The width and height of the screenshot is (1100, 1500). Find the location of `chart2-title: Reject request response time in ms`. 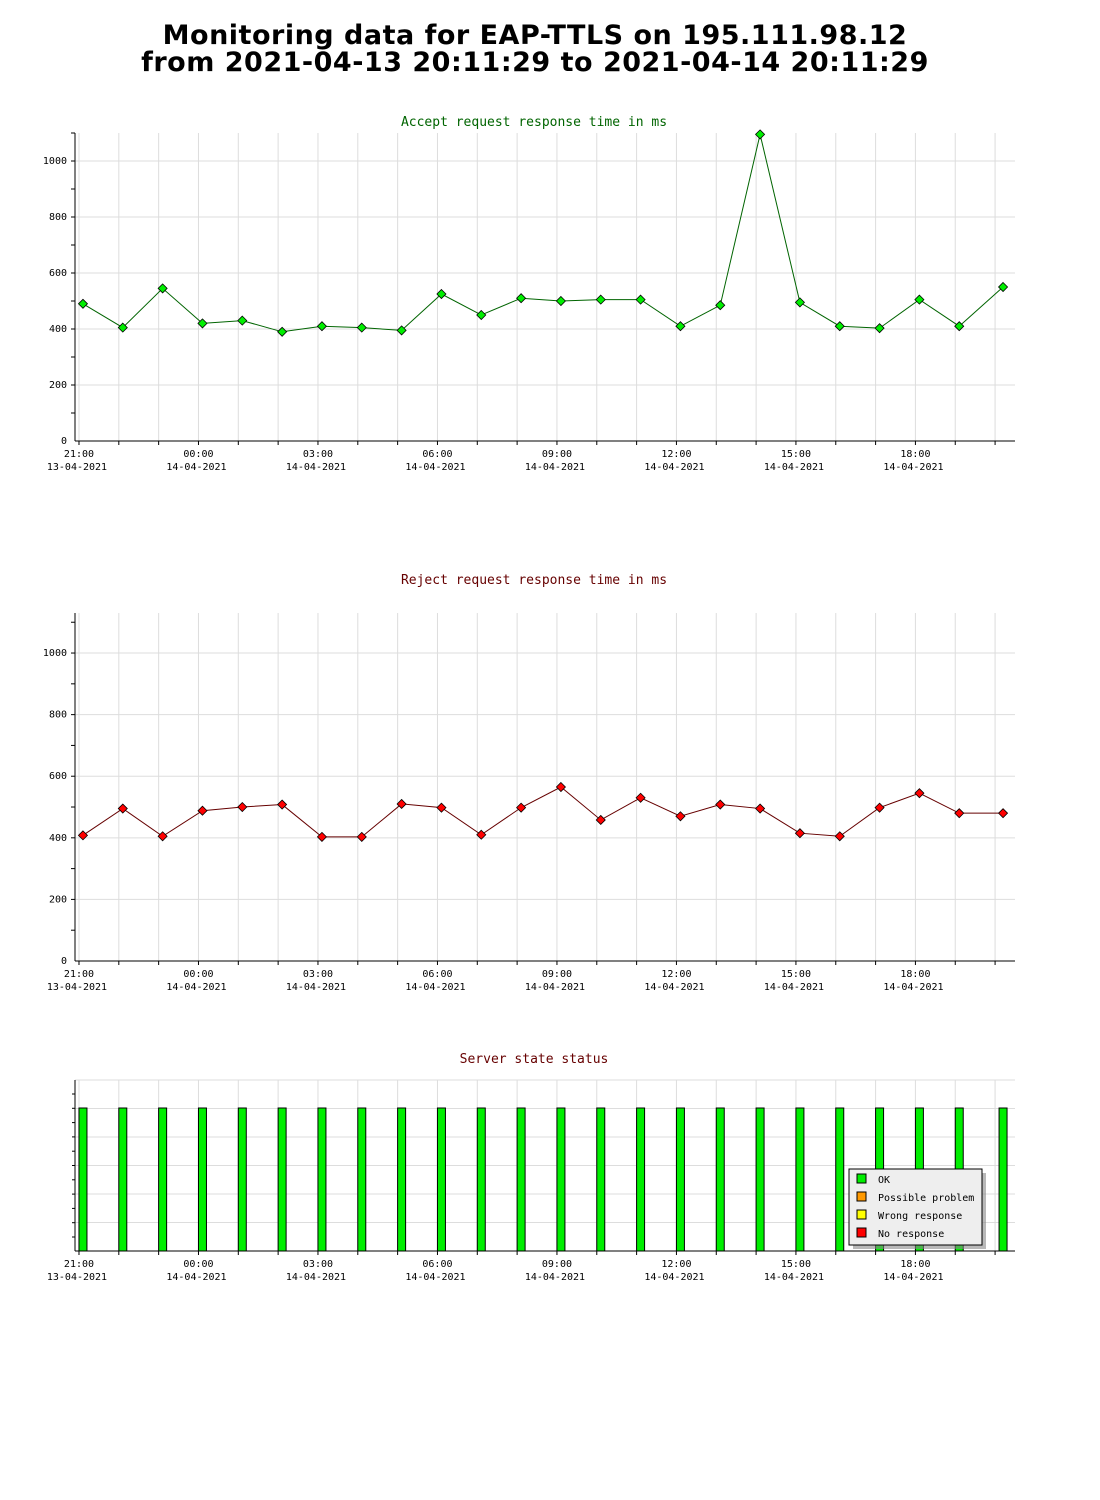

chart2-title: Reject request response time in ms is located at coordinates (534, 580).